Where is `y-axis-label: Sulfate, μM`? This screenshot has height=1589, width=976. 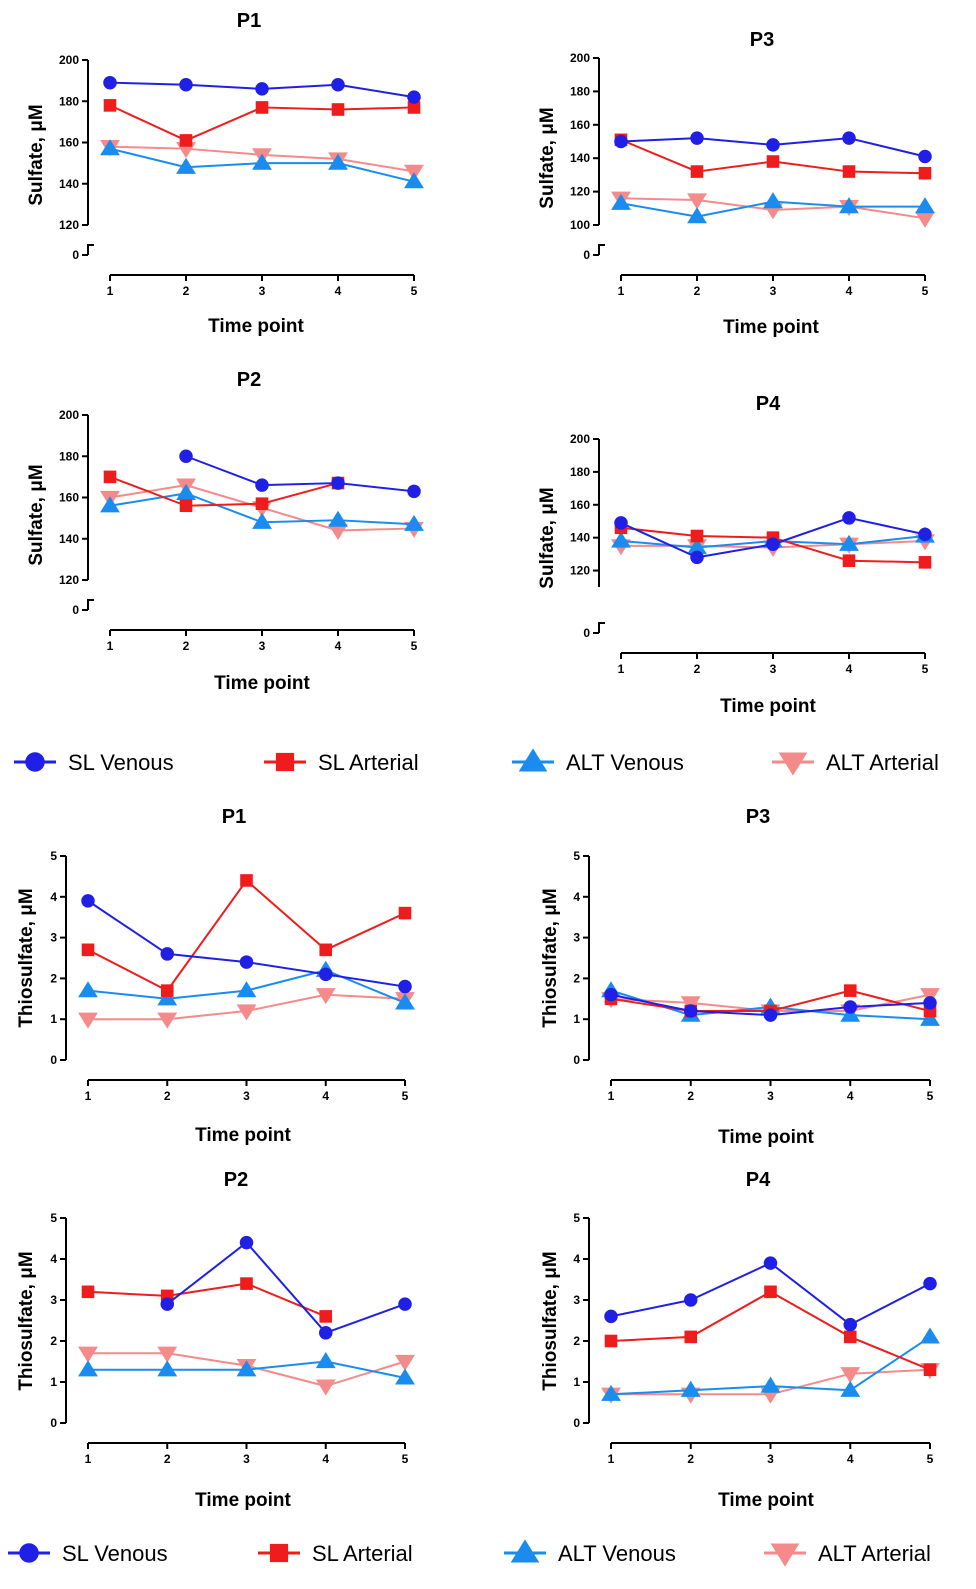
y-axis-label: Sulfate, μM is located at coordinates (36, 514).